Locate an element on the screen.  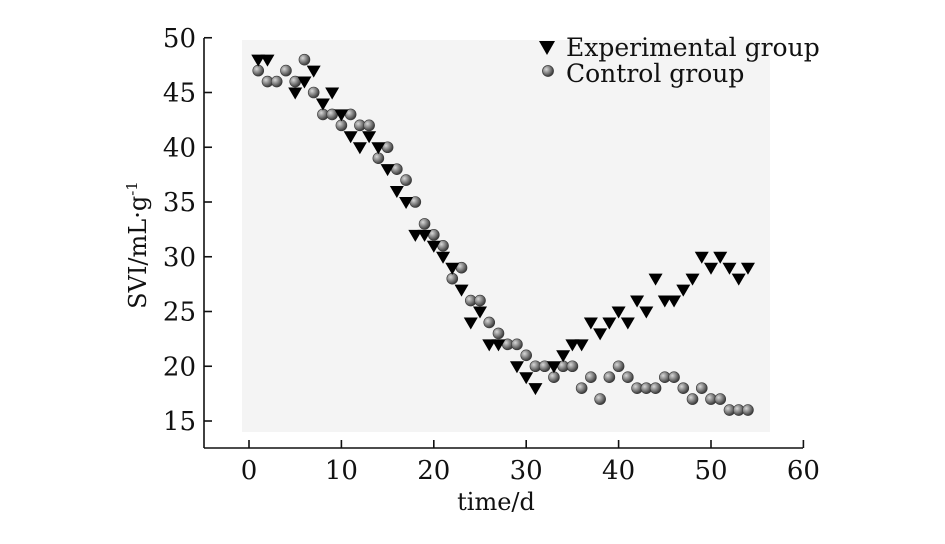
y-tick-label: 35 is located at coordinates (179, 203).